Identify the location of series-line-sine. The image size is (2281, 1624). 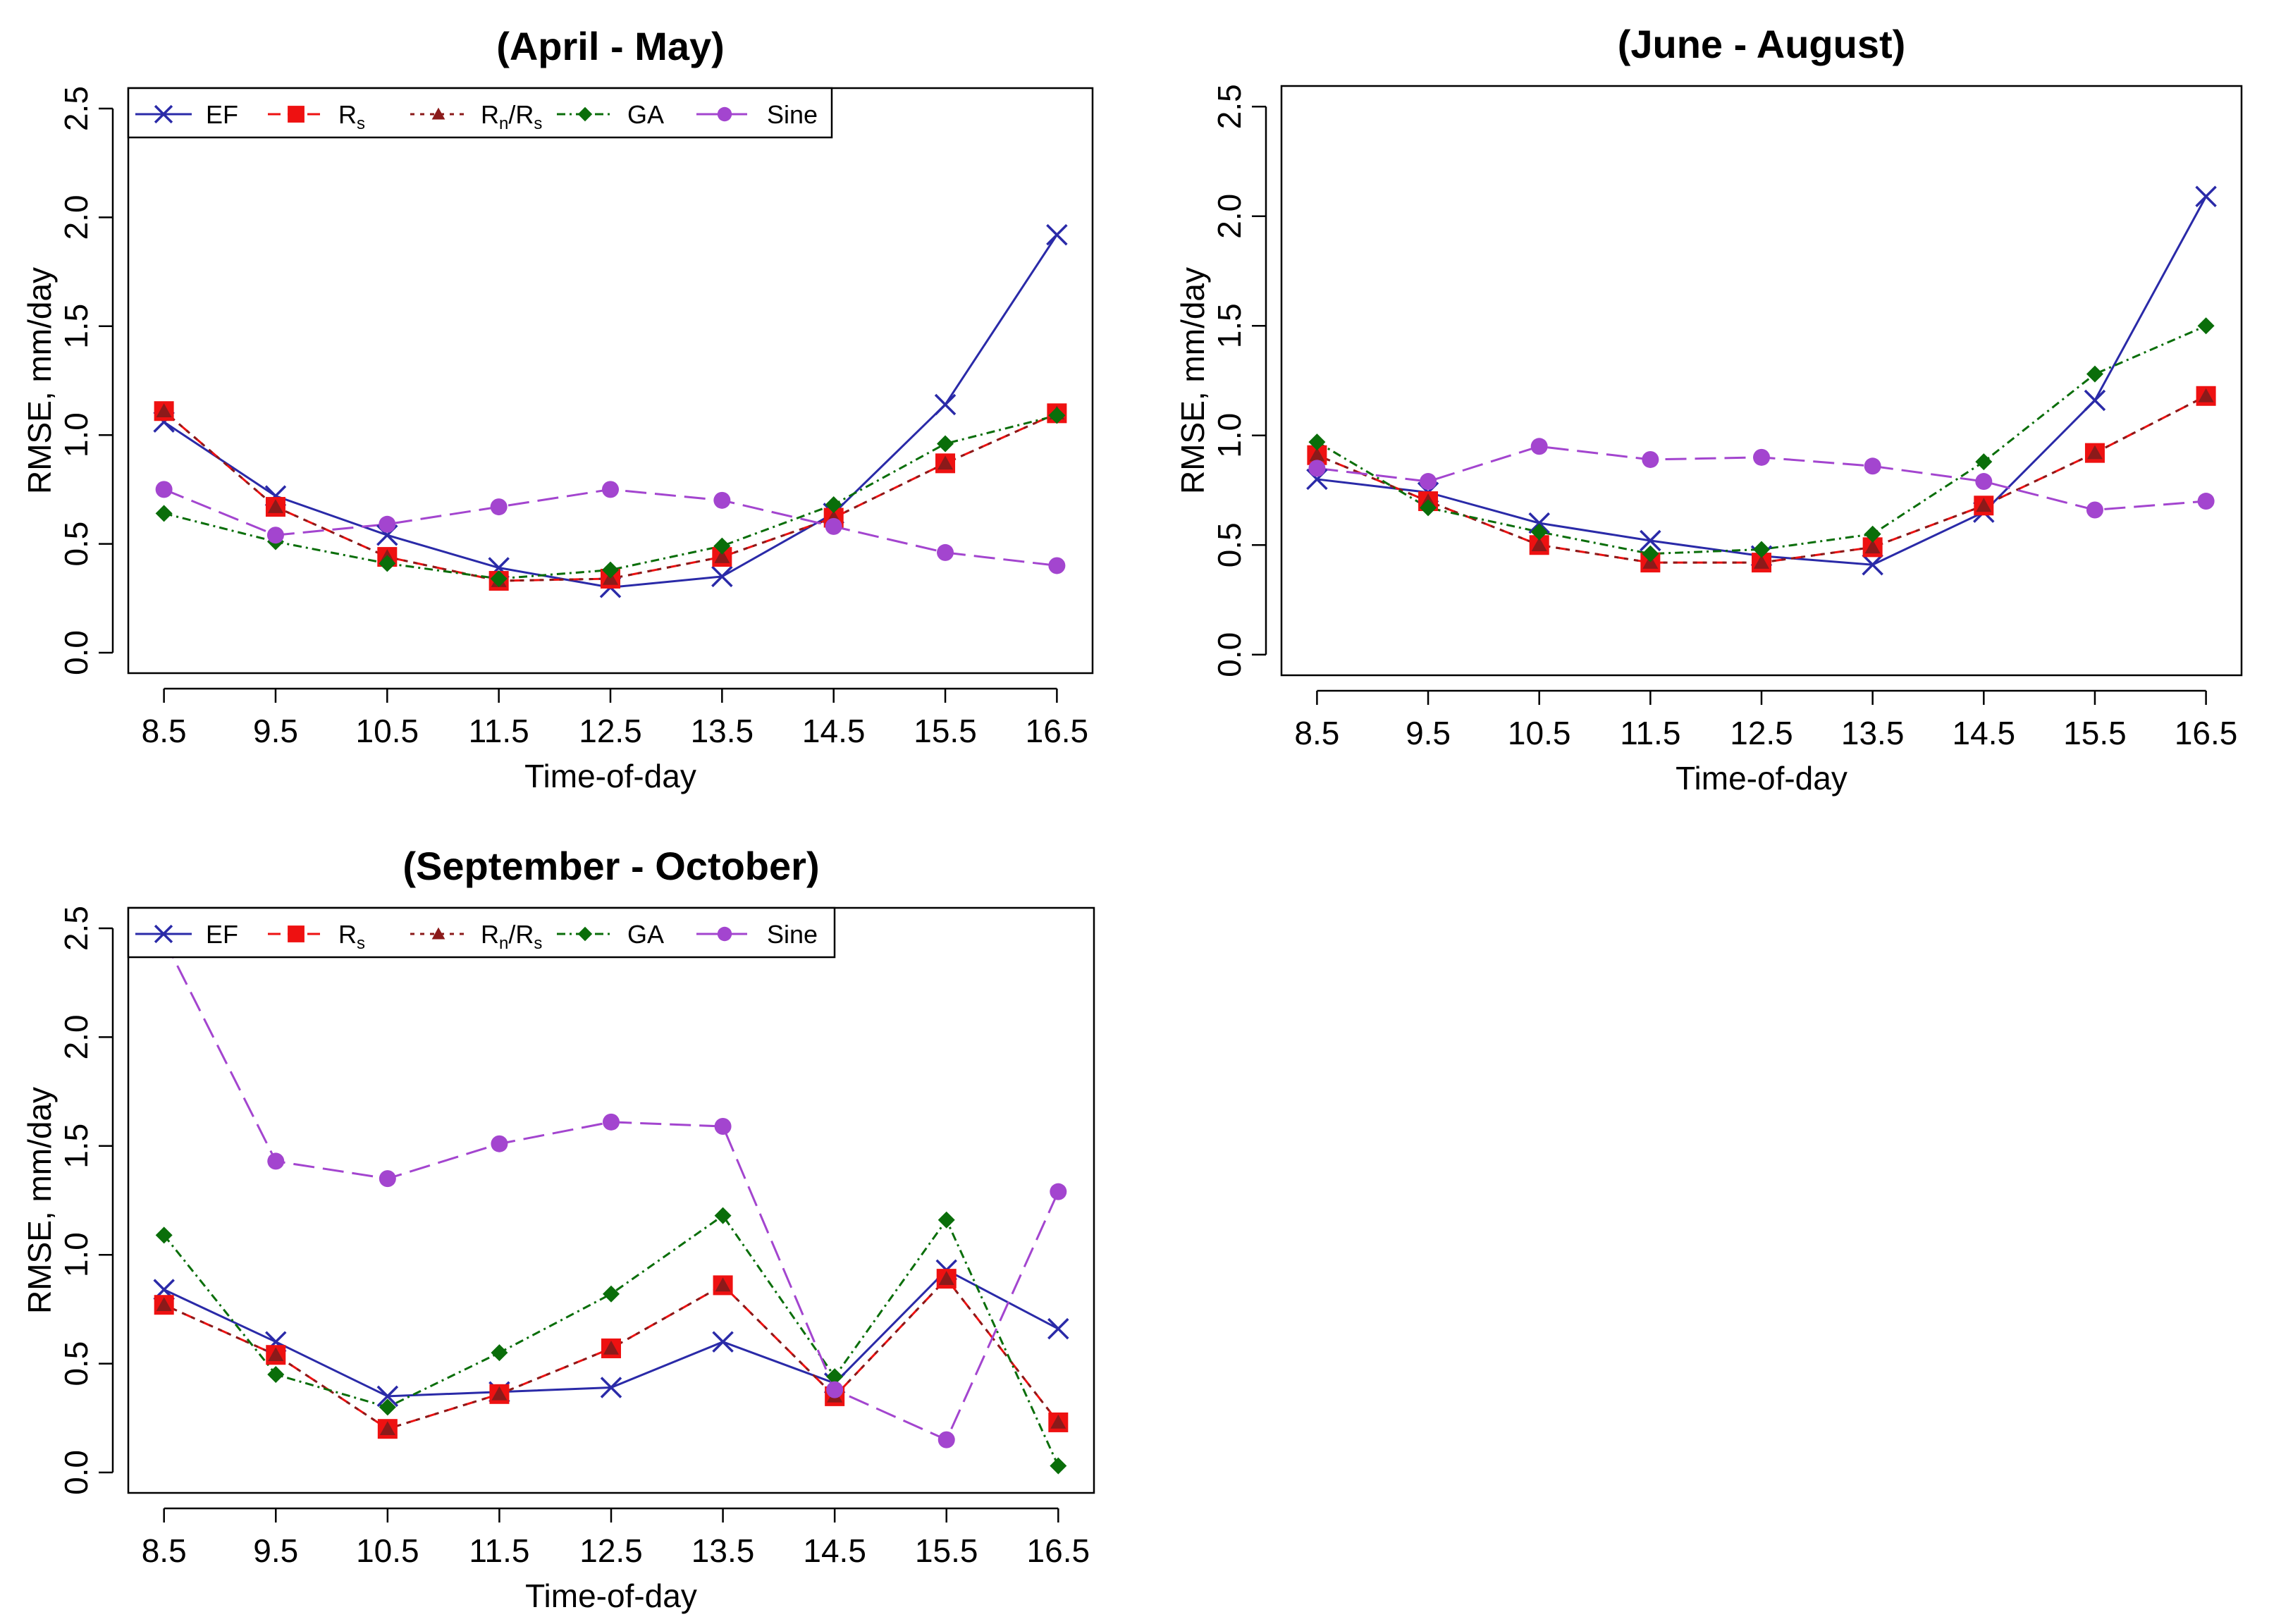
(610, 528).